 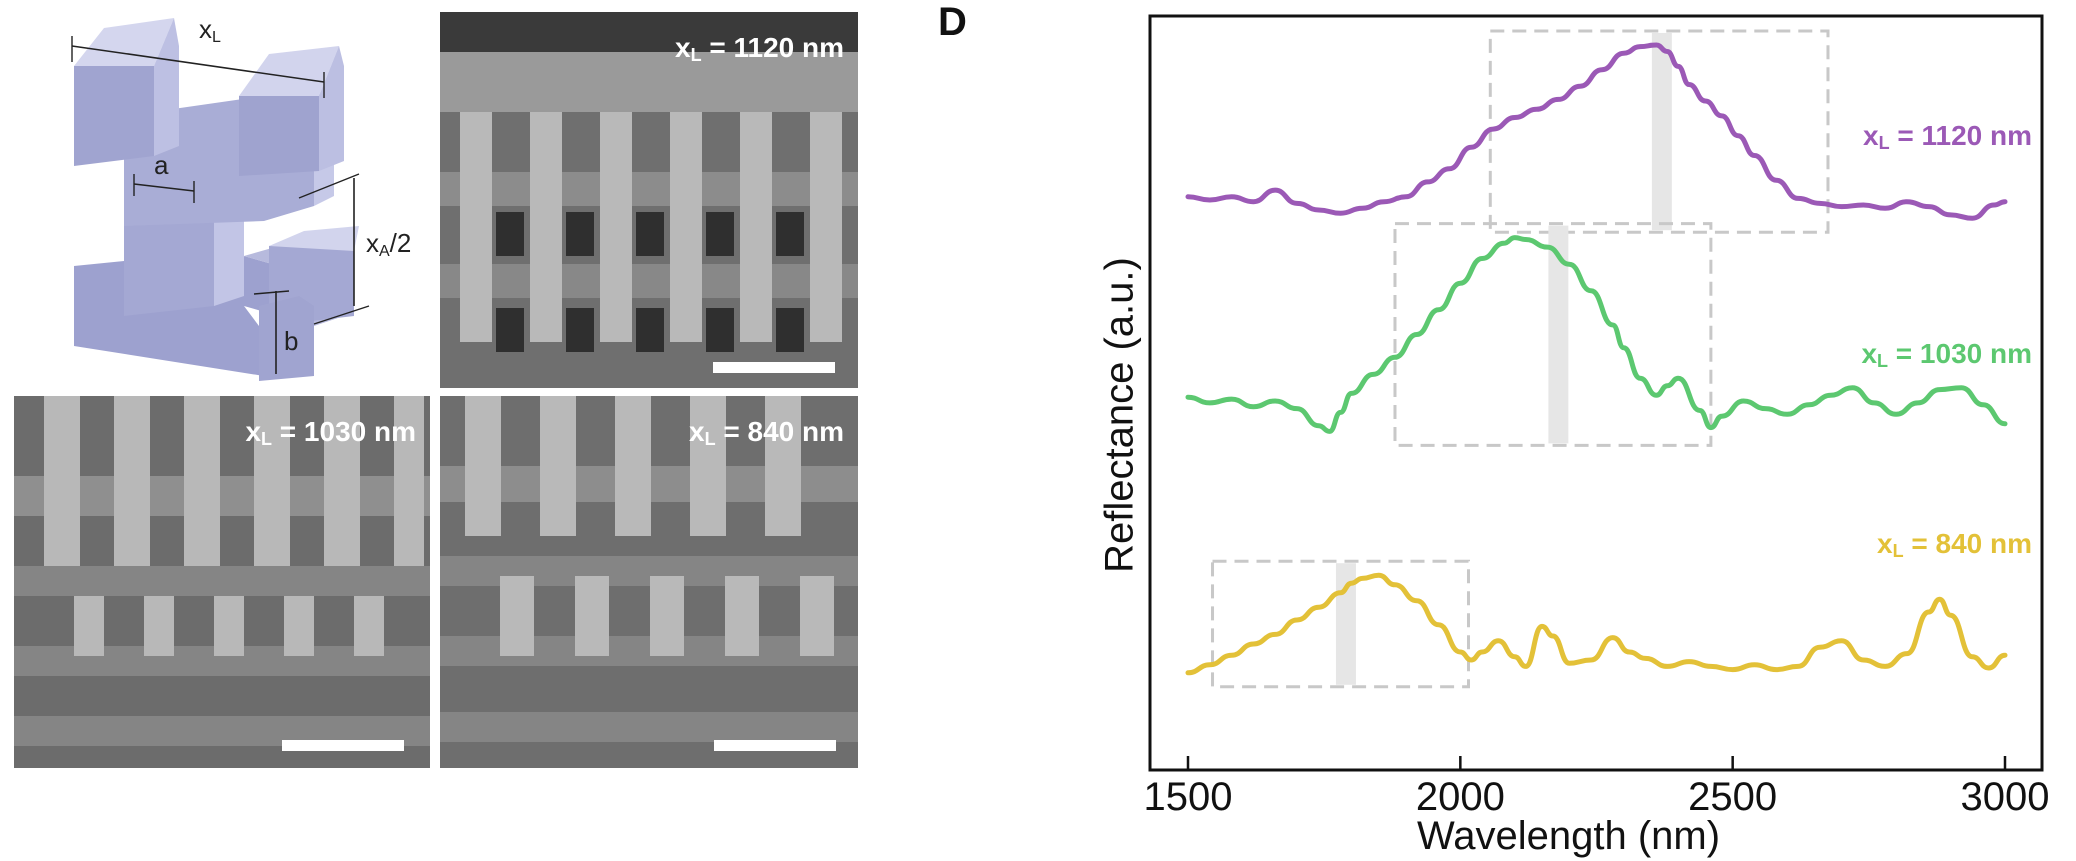 What do you see at coordinates (2005, 797) in the screenshot?
I see `x-tick-label: 3000` at bounding box center [2005, 797].